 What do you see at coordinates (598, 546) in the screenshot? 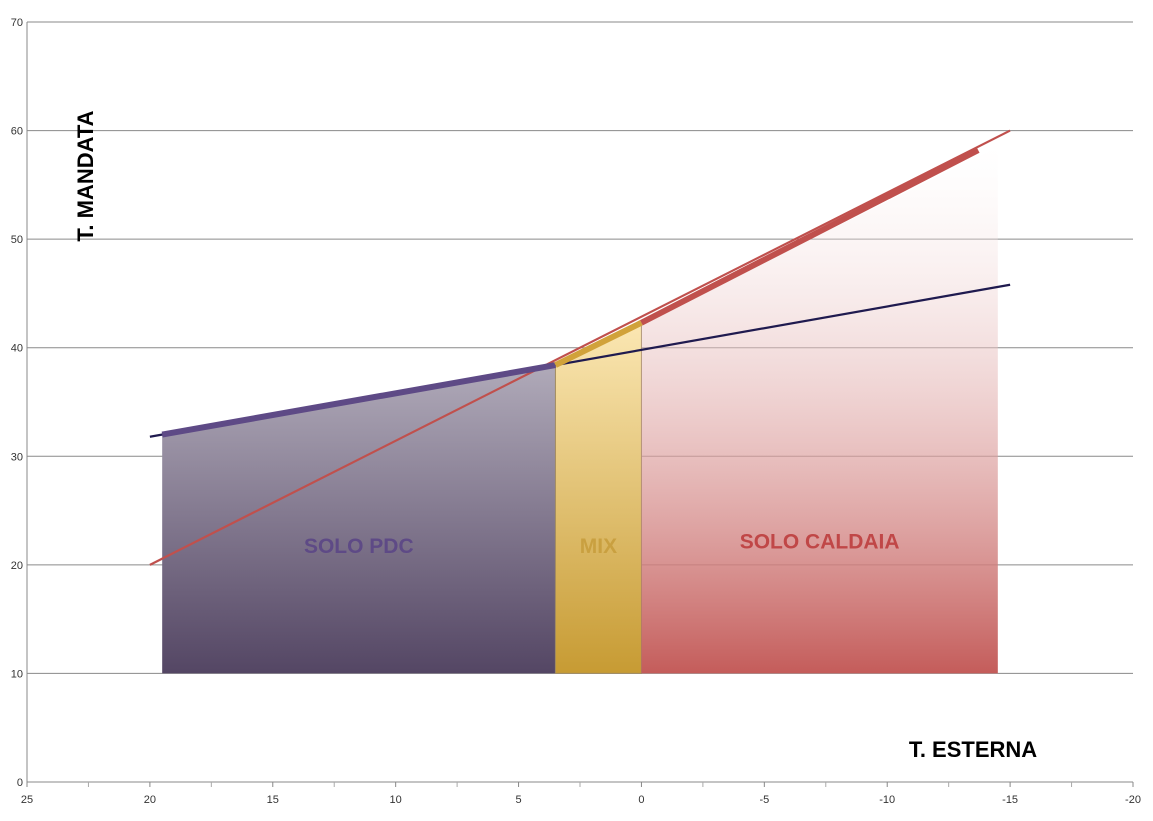
I see `region-label-mix: MIX` at bounding box center [598, 546].